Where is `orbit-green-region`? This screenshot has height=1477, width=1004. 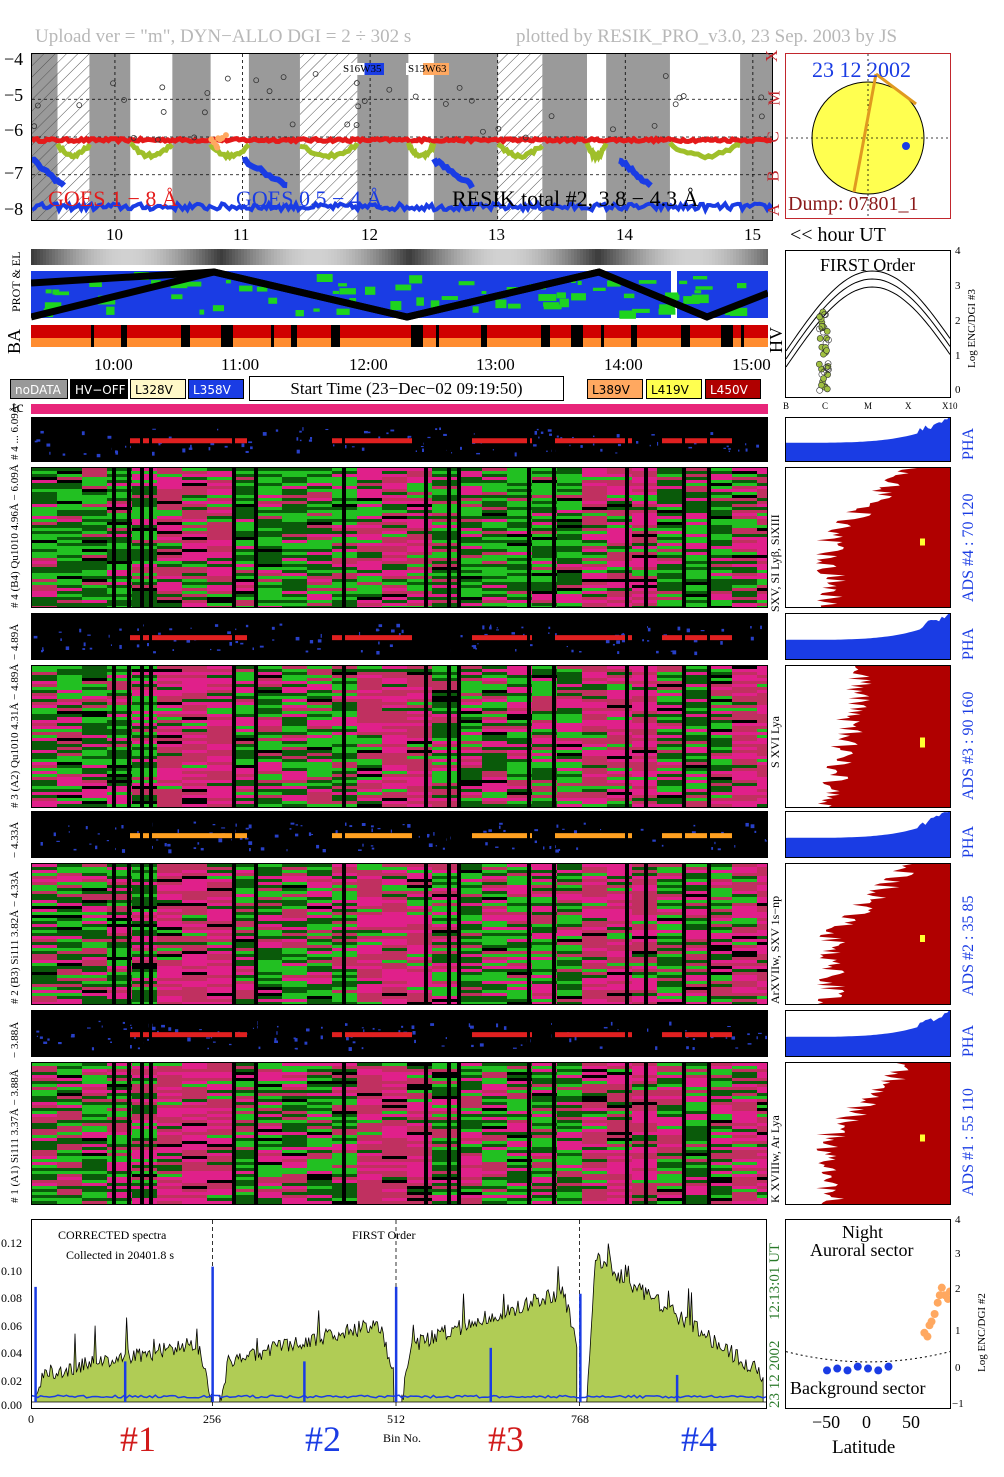 orbit-green-region is located at coordinates (671, 296).